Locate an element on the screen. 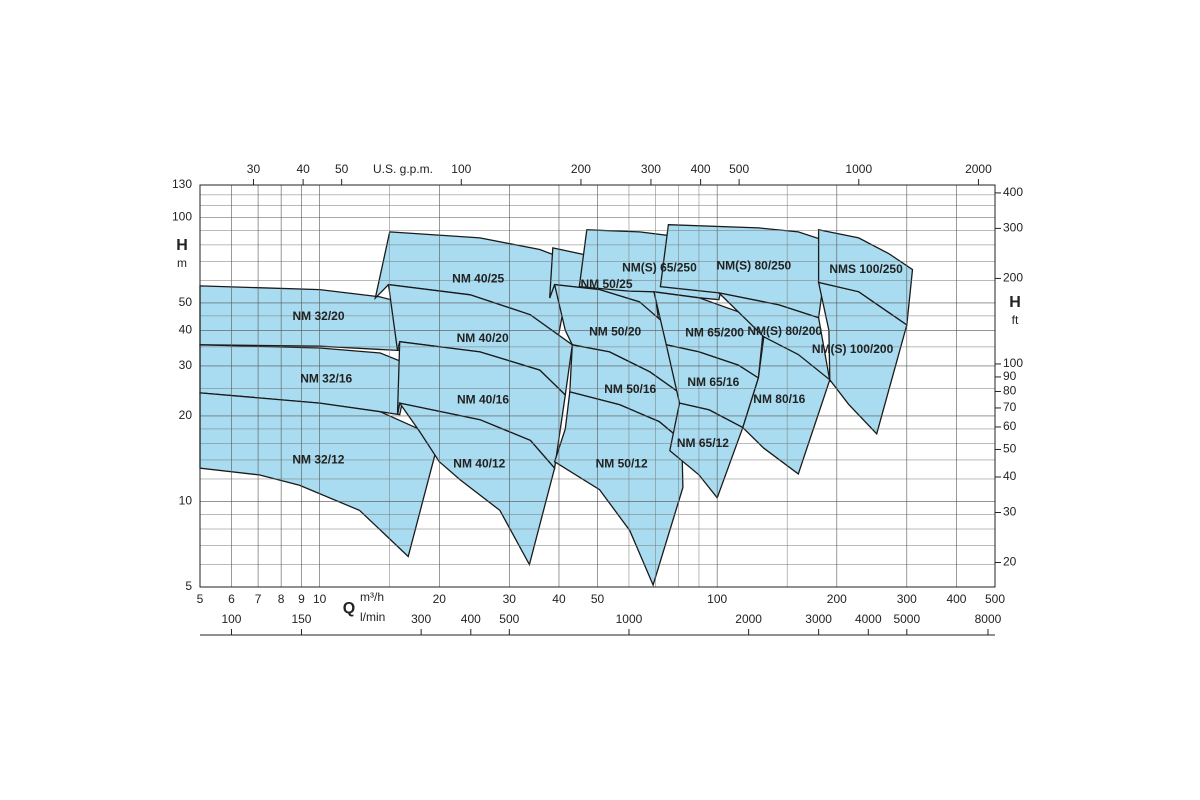 The image size is (1200, 800). region-label: NM 80/16 is located at coordinates (779, 399).